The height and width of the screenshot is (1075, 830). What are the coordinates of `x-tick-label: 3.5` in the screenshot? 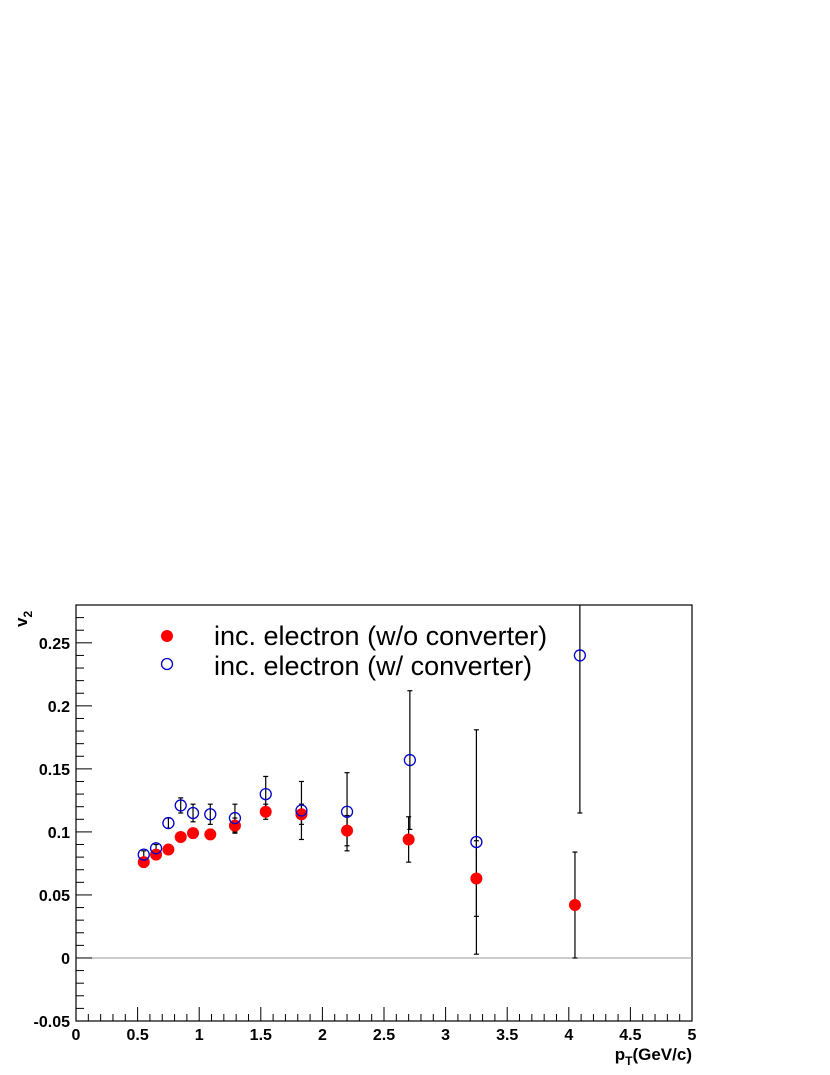 It's located at (507, 1035).